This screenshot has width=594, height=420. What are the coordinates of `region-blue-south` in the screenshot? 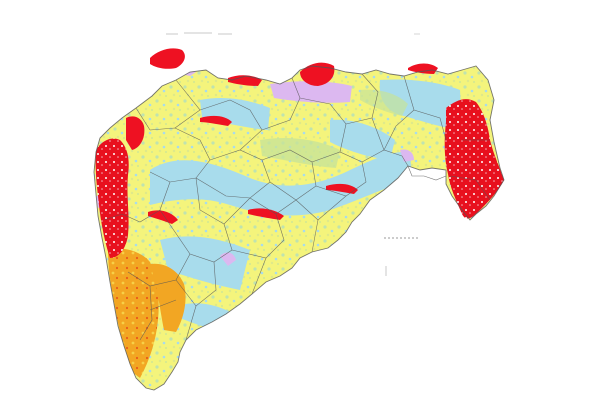 It's located at (205, 263).